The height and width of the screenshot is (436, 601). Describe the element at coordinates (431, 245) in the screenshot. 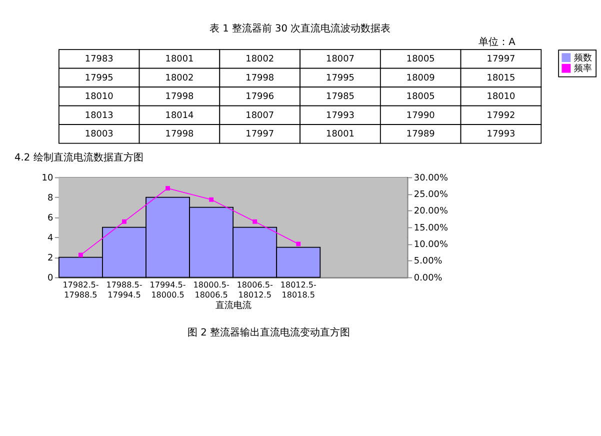

I see `y2-tick-label: 10.00%` at that location.